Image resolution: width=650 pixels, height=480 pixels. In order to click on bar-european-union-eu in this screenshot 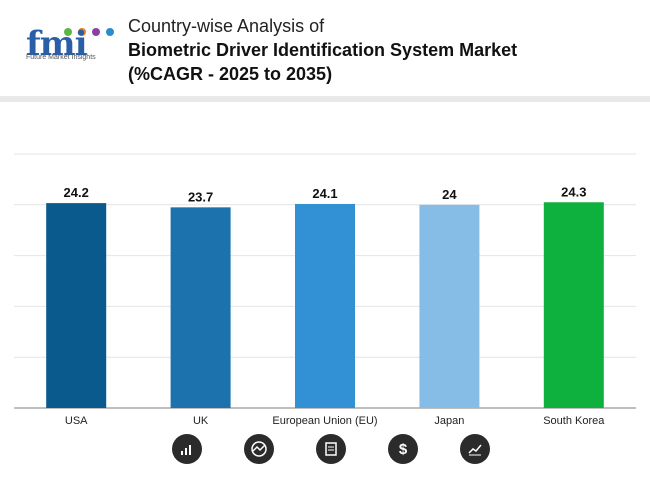, I will do `click(325, 305)`.